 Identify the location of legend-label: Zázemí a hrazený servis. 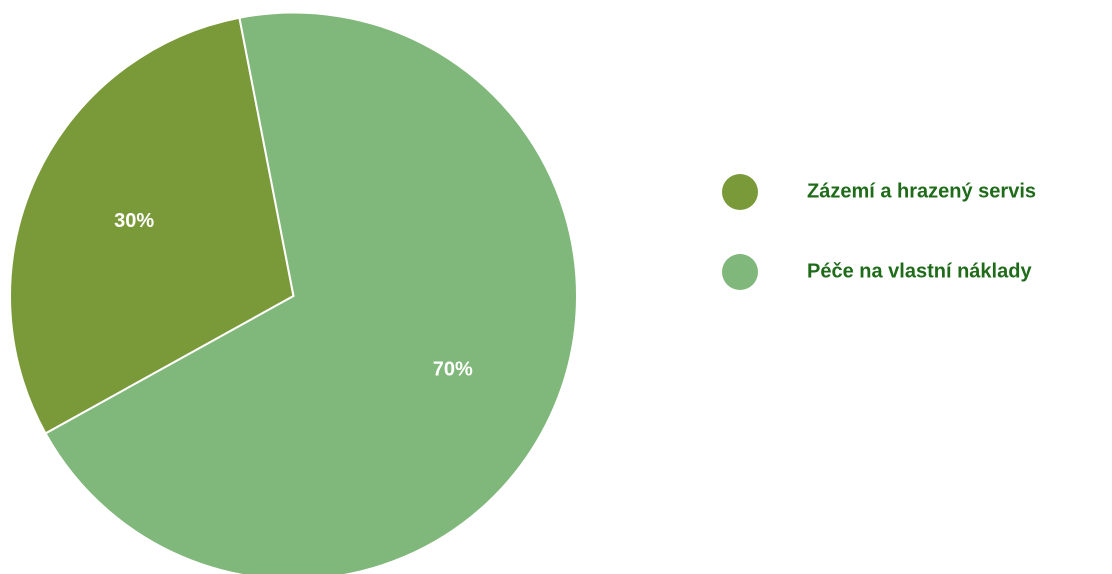
(921, 191).